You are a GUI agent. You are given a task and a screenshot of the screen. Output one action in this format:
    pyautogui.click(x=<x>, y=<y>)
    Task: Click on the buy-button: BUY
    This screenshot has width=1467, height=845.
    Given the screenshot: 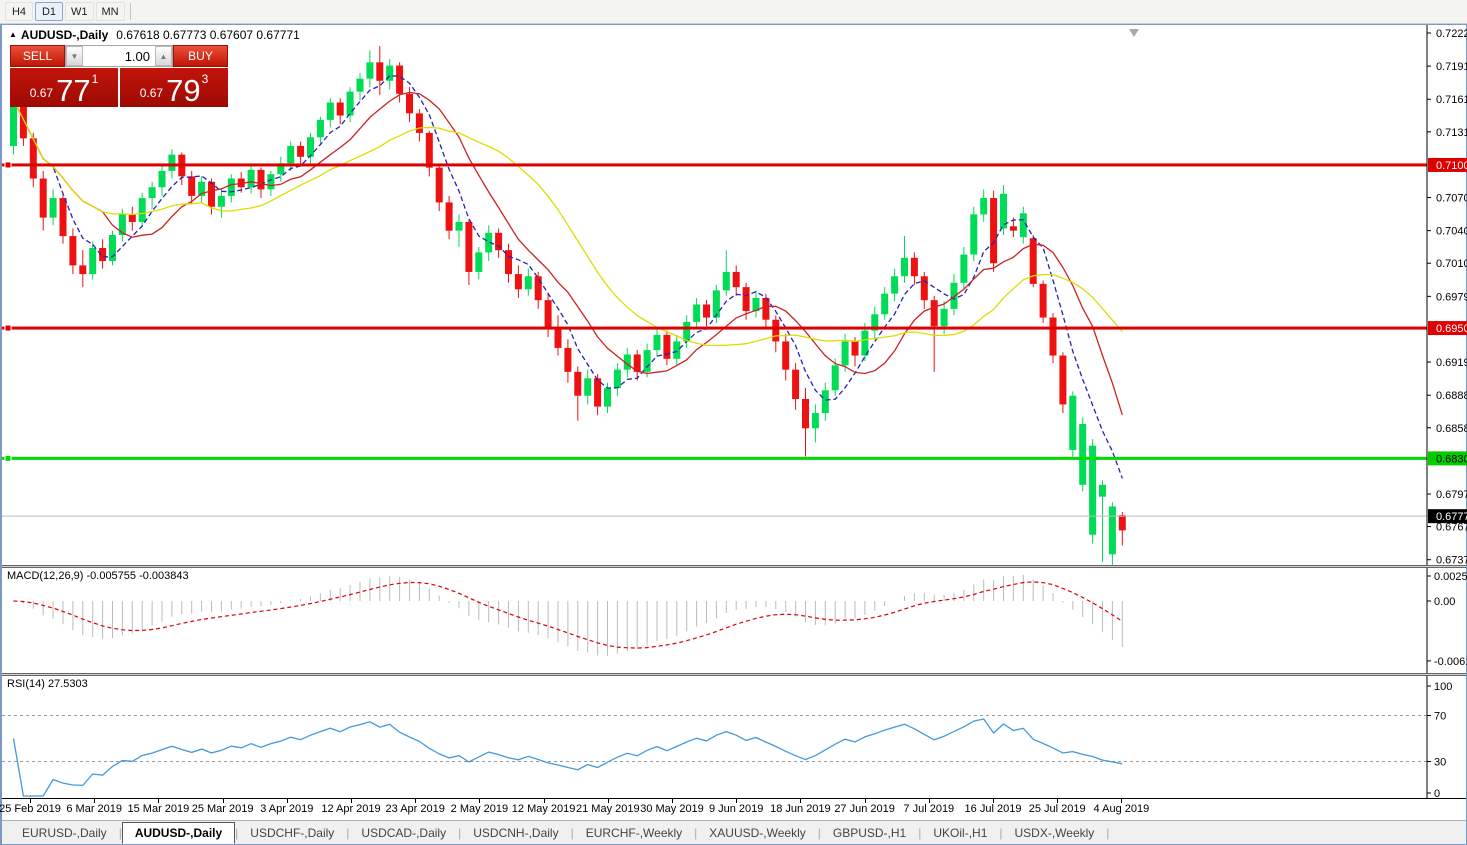 What is the action you would take?
    pyautogui.click(x=200, y=56)
    